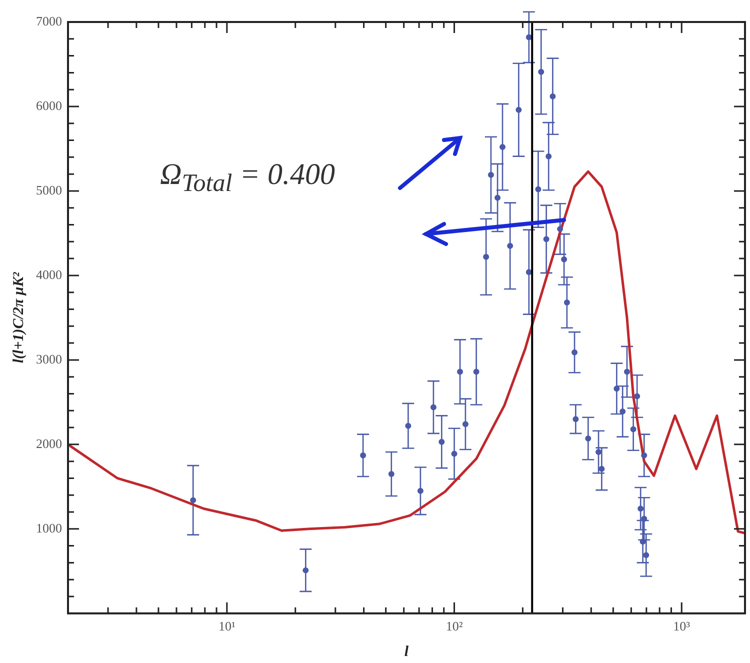 This screenshot has width=750, height=663. I want to click on y-tick-label: 2000, so click(49, 443).